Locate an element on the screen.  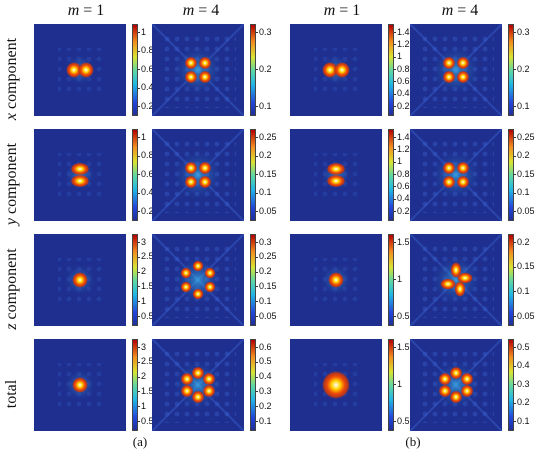
field-map-r2-c1 is located at coordinates (80, 175).